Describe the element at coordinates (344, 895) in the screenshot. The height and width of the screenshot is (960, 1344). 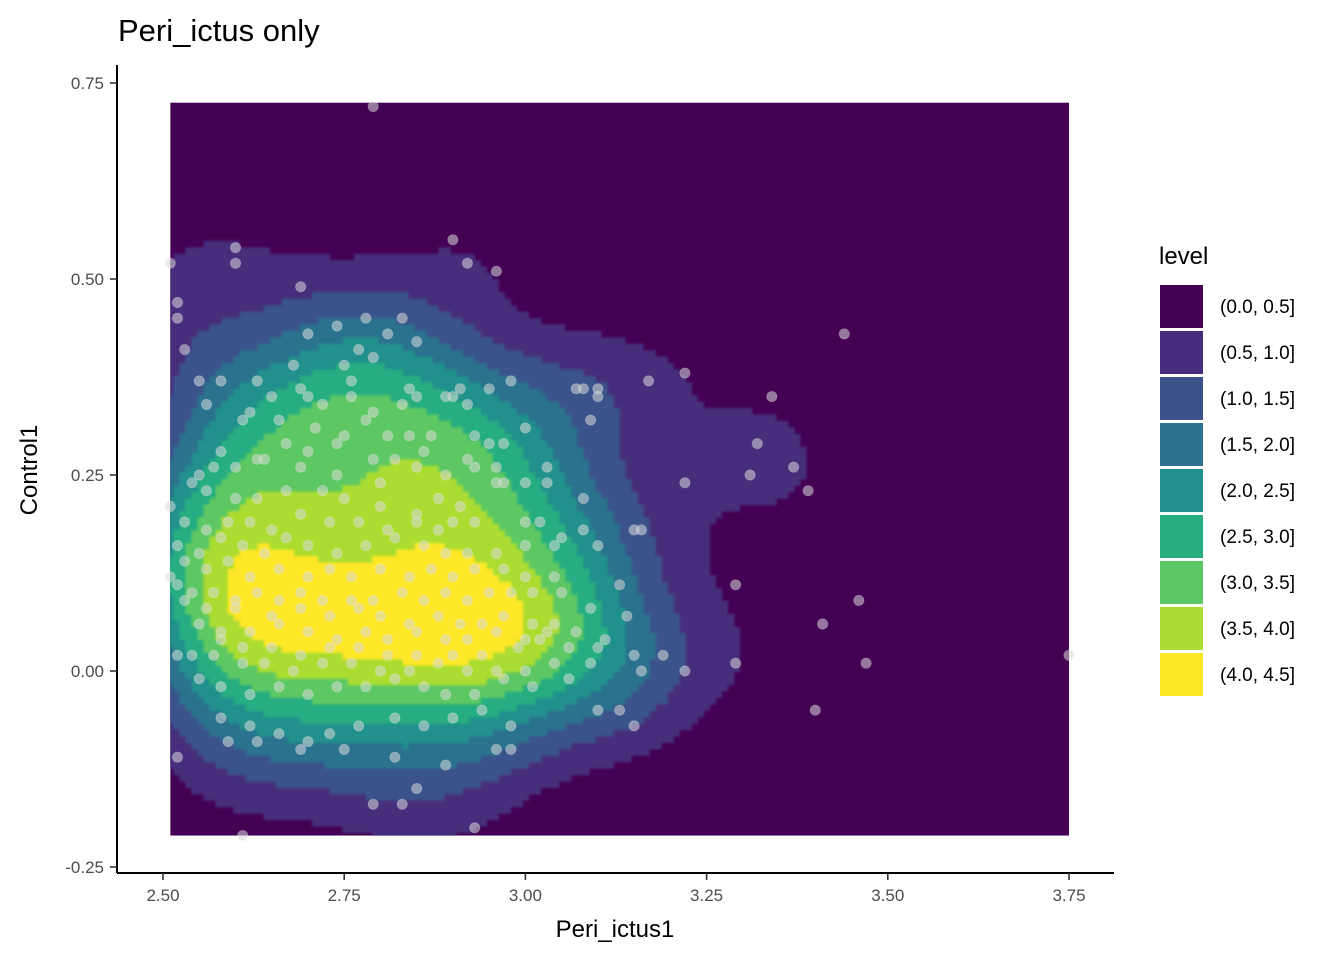
I see `x-tick-label: 2.75` at that location.